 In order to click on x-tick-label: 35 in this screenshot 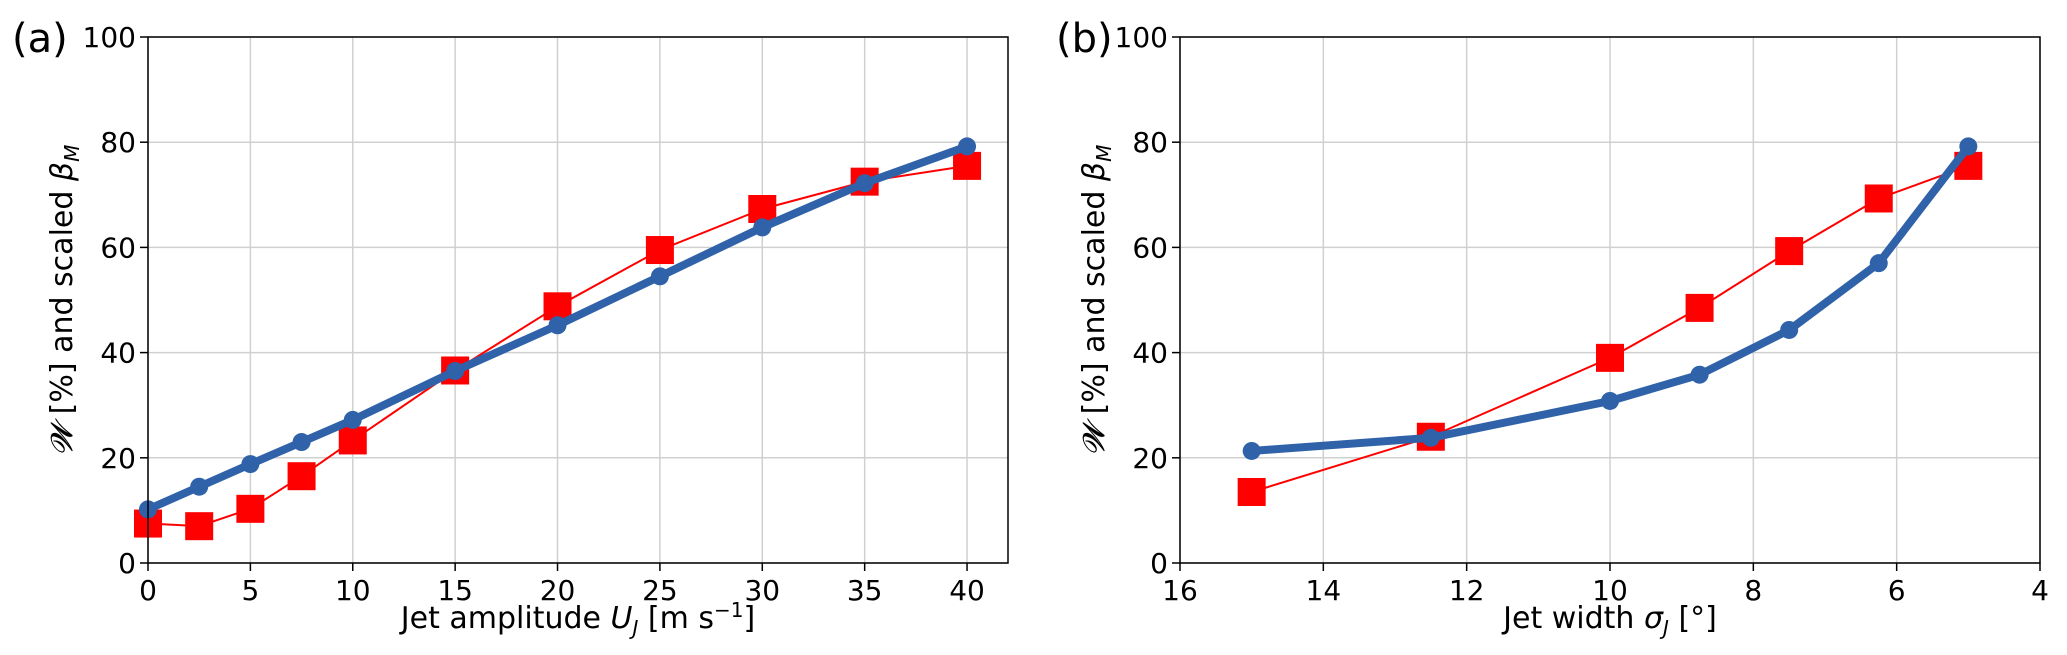, I will do `click(865, 590)`.